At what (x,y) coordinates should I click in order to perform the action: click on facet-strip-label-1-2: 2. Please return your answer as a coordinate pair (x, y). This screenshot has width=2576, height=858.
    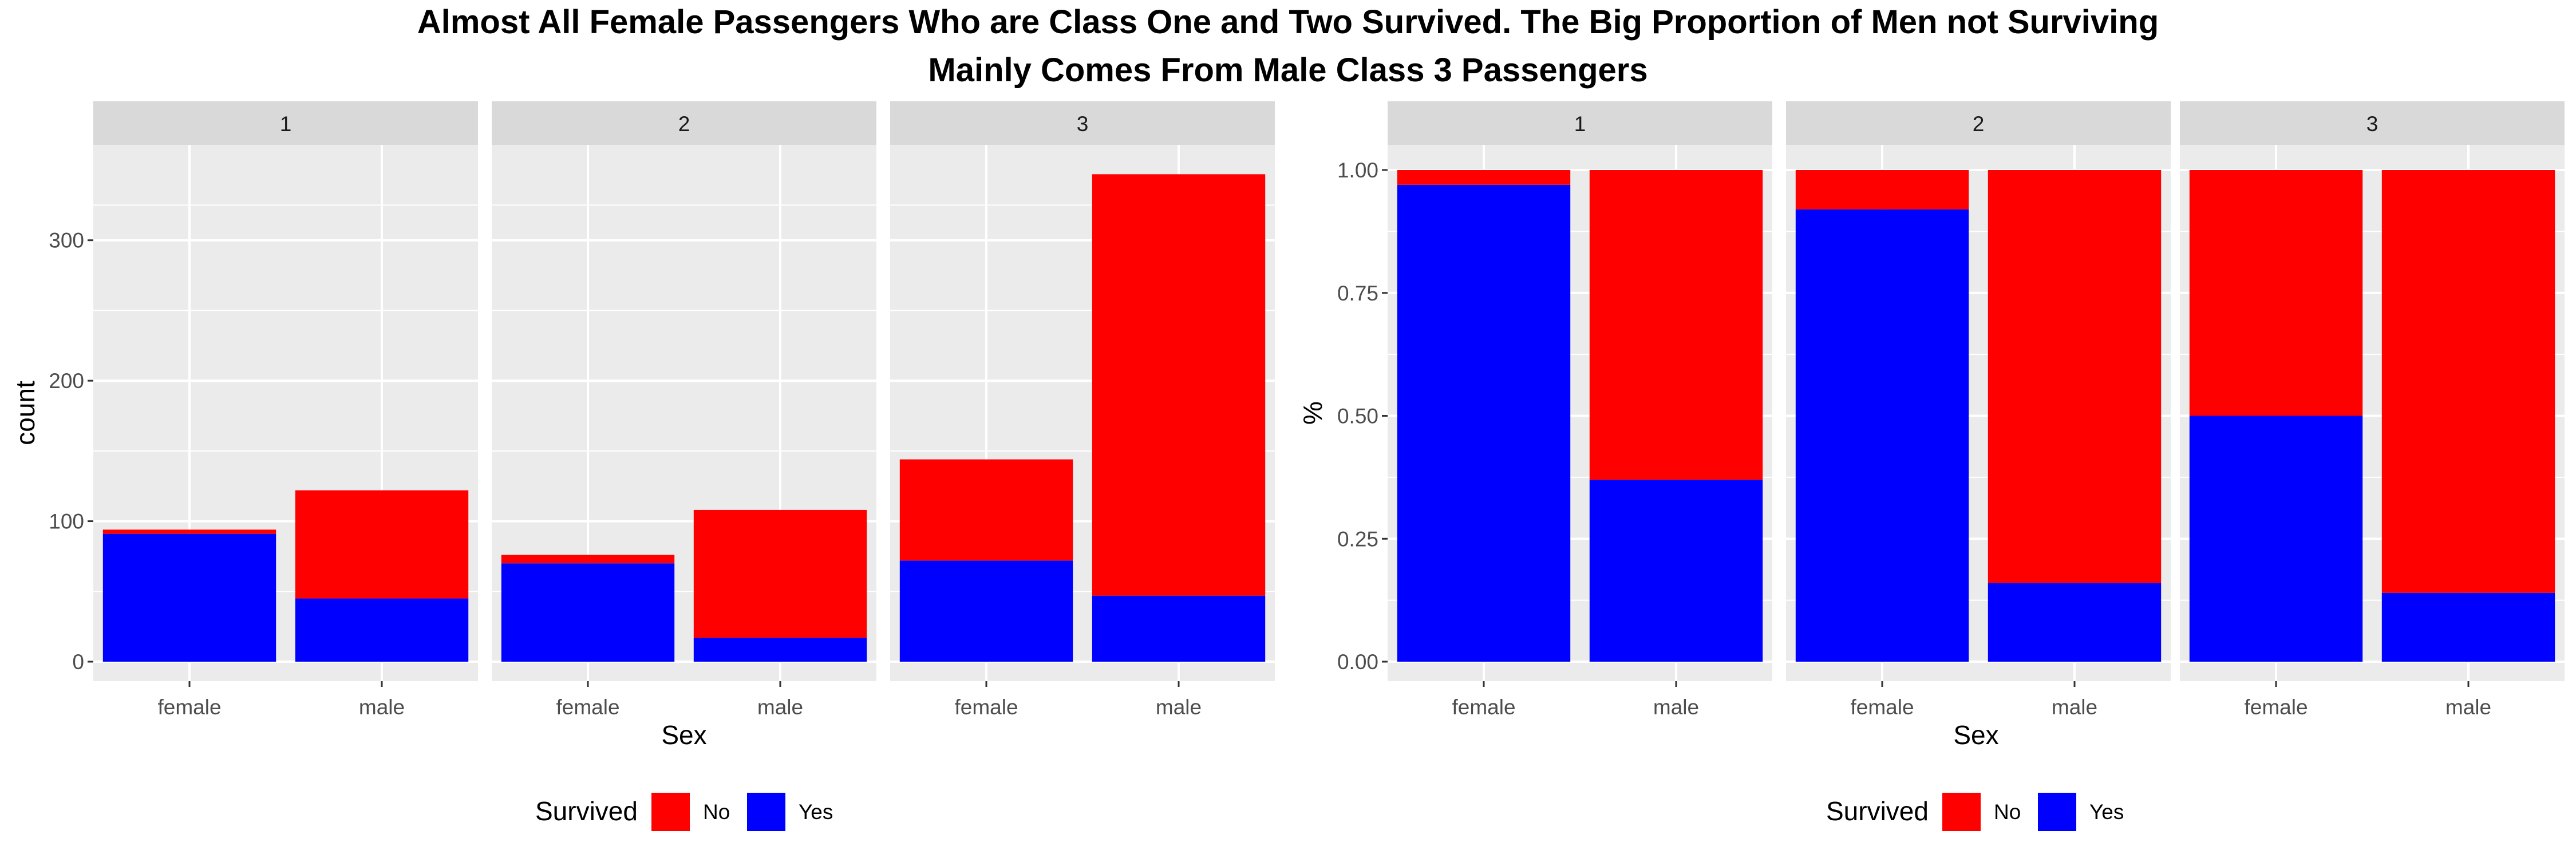
    Looking at the image, I should click on (1979, 124).